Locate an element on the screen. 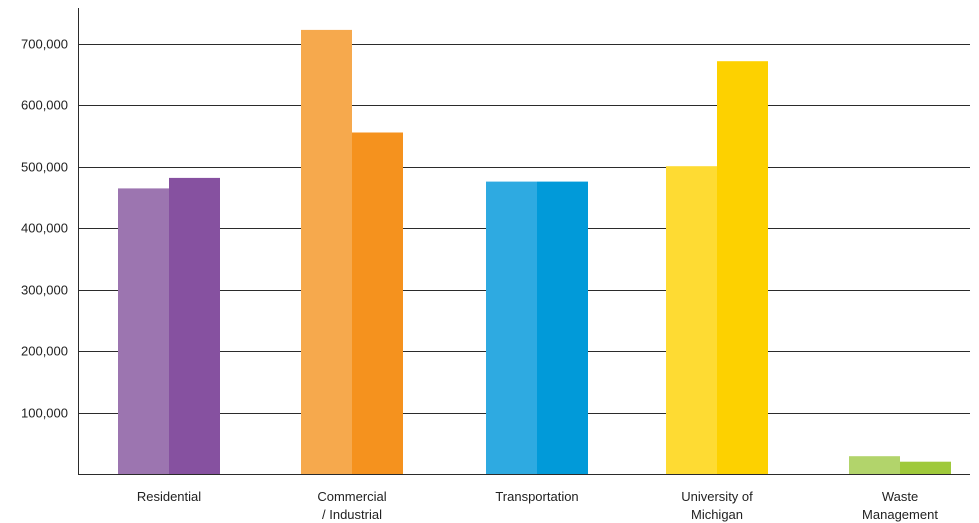 Image resolution: width=979 pixels, height=523 pixels. y-tick-label: 400,000 is located at coordinates (44, 228).